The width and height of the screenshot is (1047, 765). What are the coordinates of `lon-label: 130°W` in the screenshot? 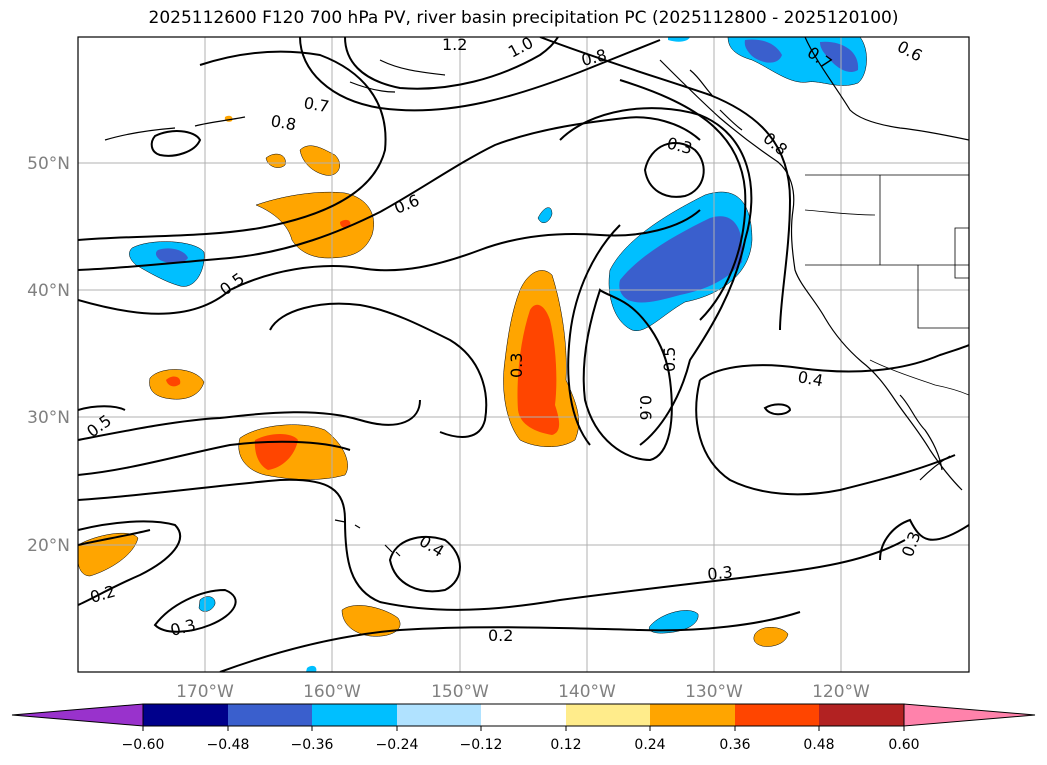 It's located at (714, 692).